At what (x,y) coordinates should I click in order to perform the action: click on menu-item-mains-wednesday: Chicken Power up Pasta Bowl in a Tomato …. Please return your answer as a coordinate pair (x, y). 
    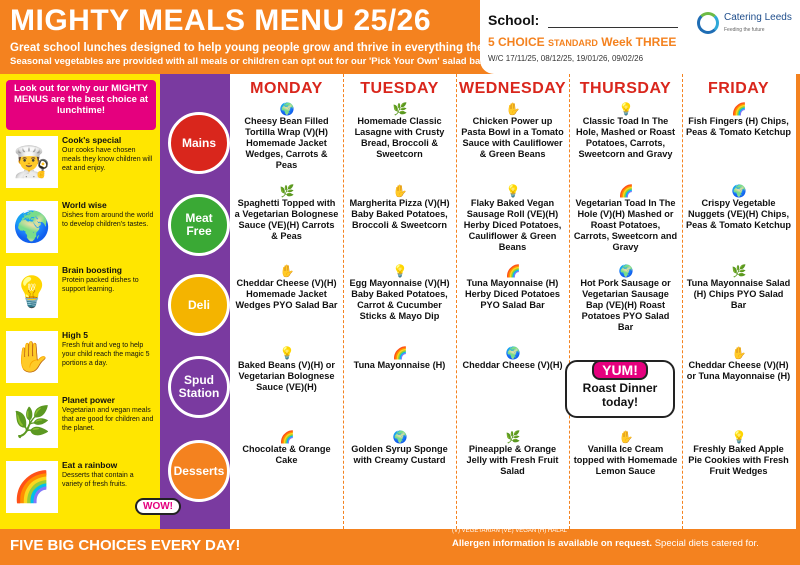
    Looking at the image, I should click on (512, 137).